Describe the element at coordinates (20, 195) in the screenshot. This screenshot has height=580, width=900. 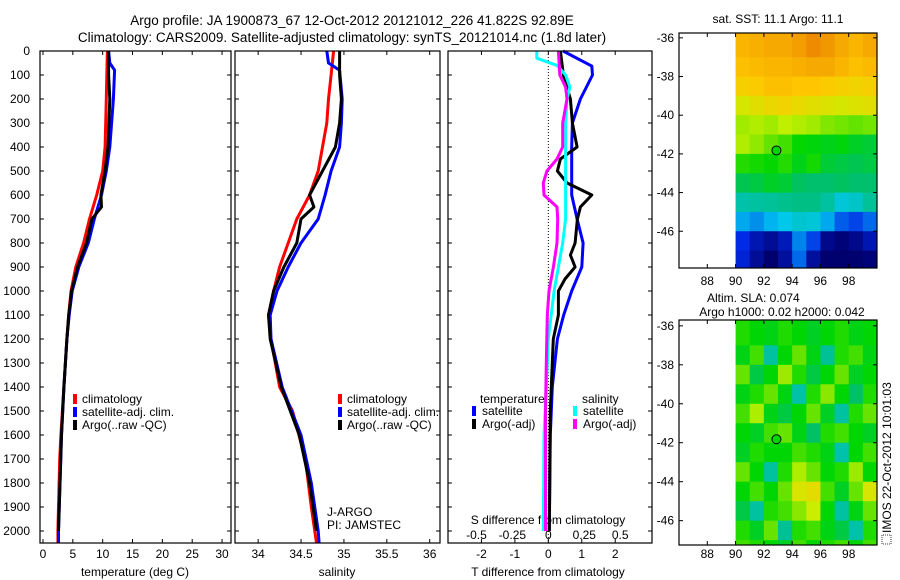
I see `depth-tick-label: 600` at that location.